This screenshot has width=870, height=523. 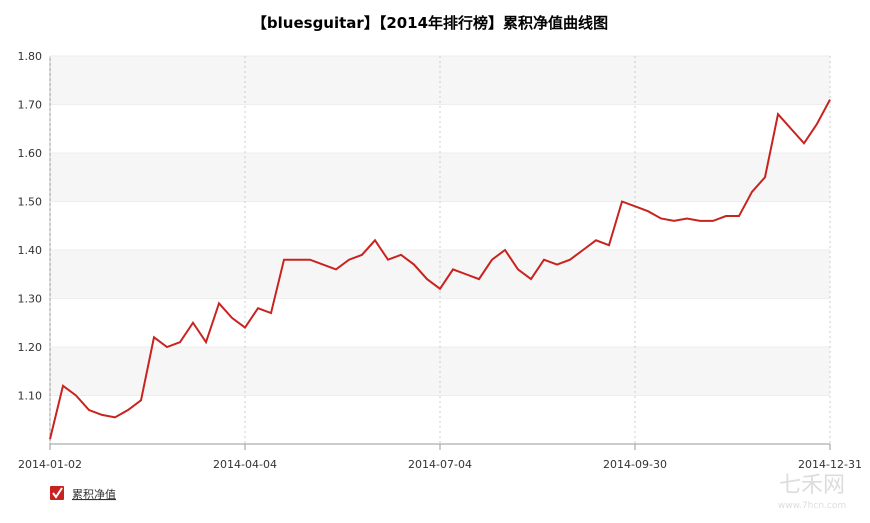 I want to click on x-tick-label: 2014-07-04, so click(x=440, y=464).